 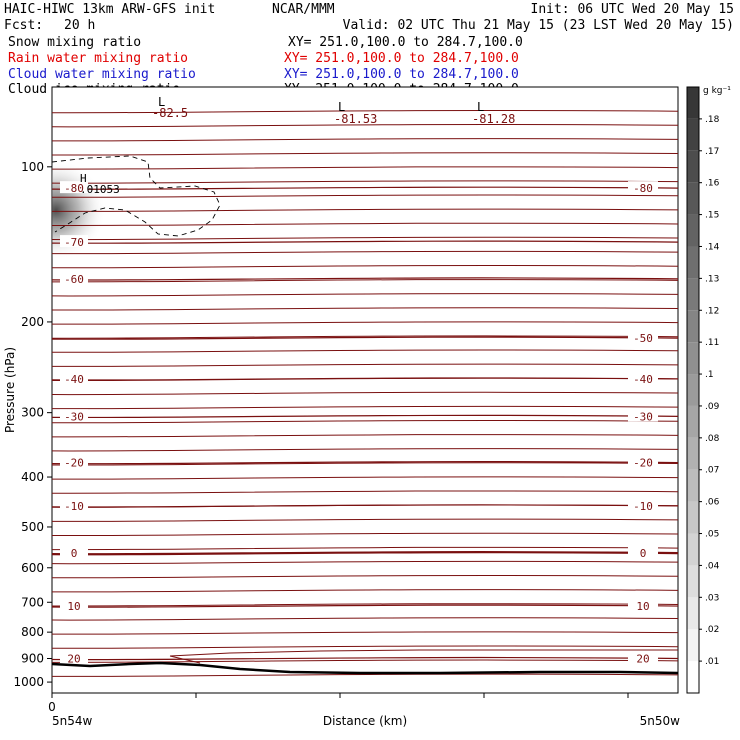 I want to click on field-xy-rain: XY= 251.0,100.0 to 284.7,100.0, so click(x=401, y=58).